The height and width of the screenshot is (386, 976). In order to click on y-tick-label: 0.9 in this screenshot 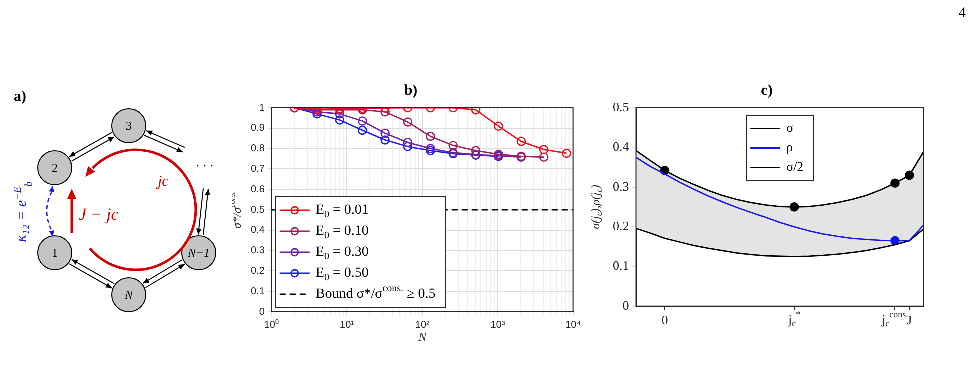, I will do `click(258, 128)`.